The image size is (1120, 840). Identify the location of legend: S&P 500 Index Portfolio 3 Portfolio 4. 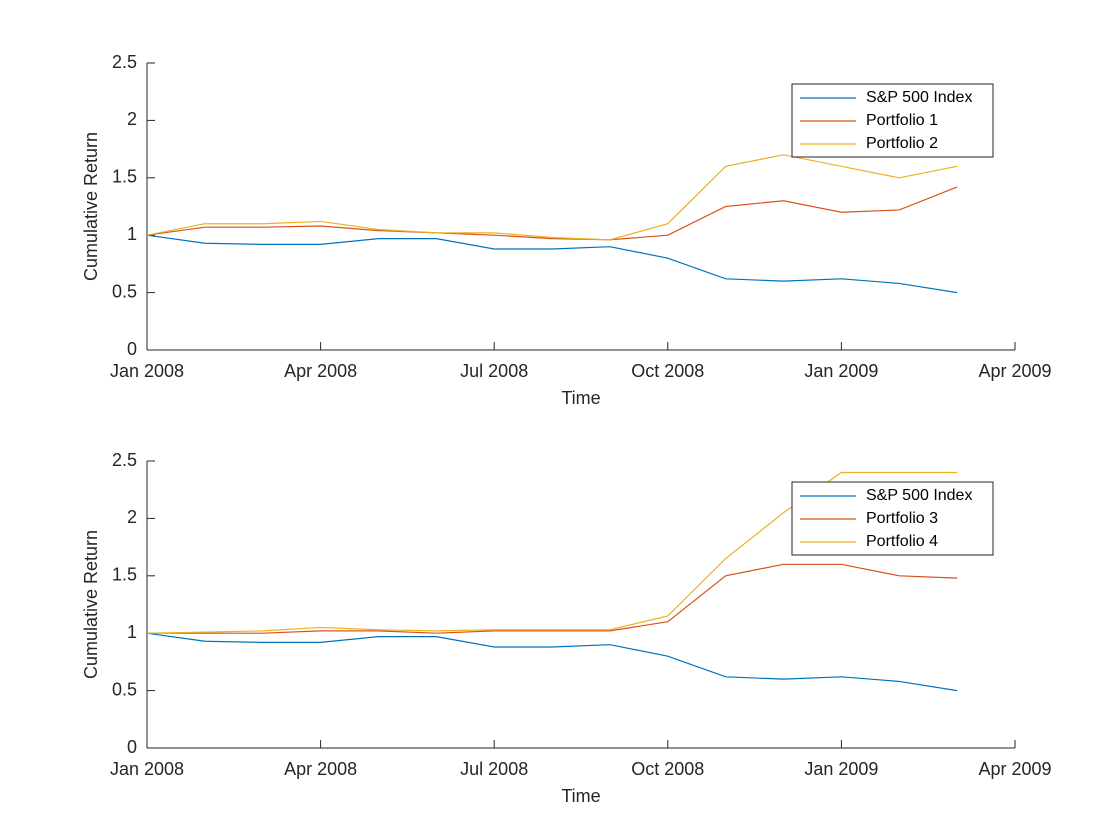
(892, 518).